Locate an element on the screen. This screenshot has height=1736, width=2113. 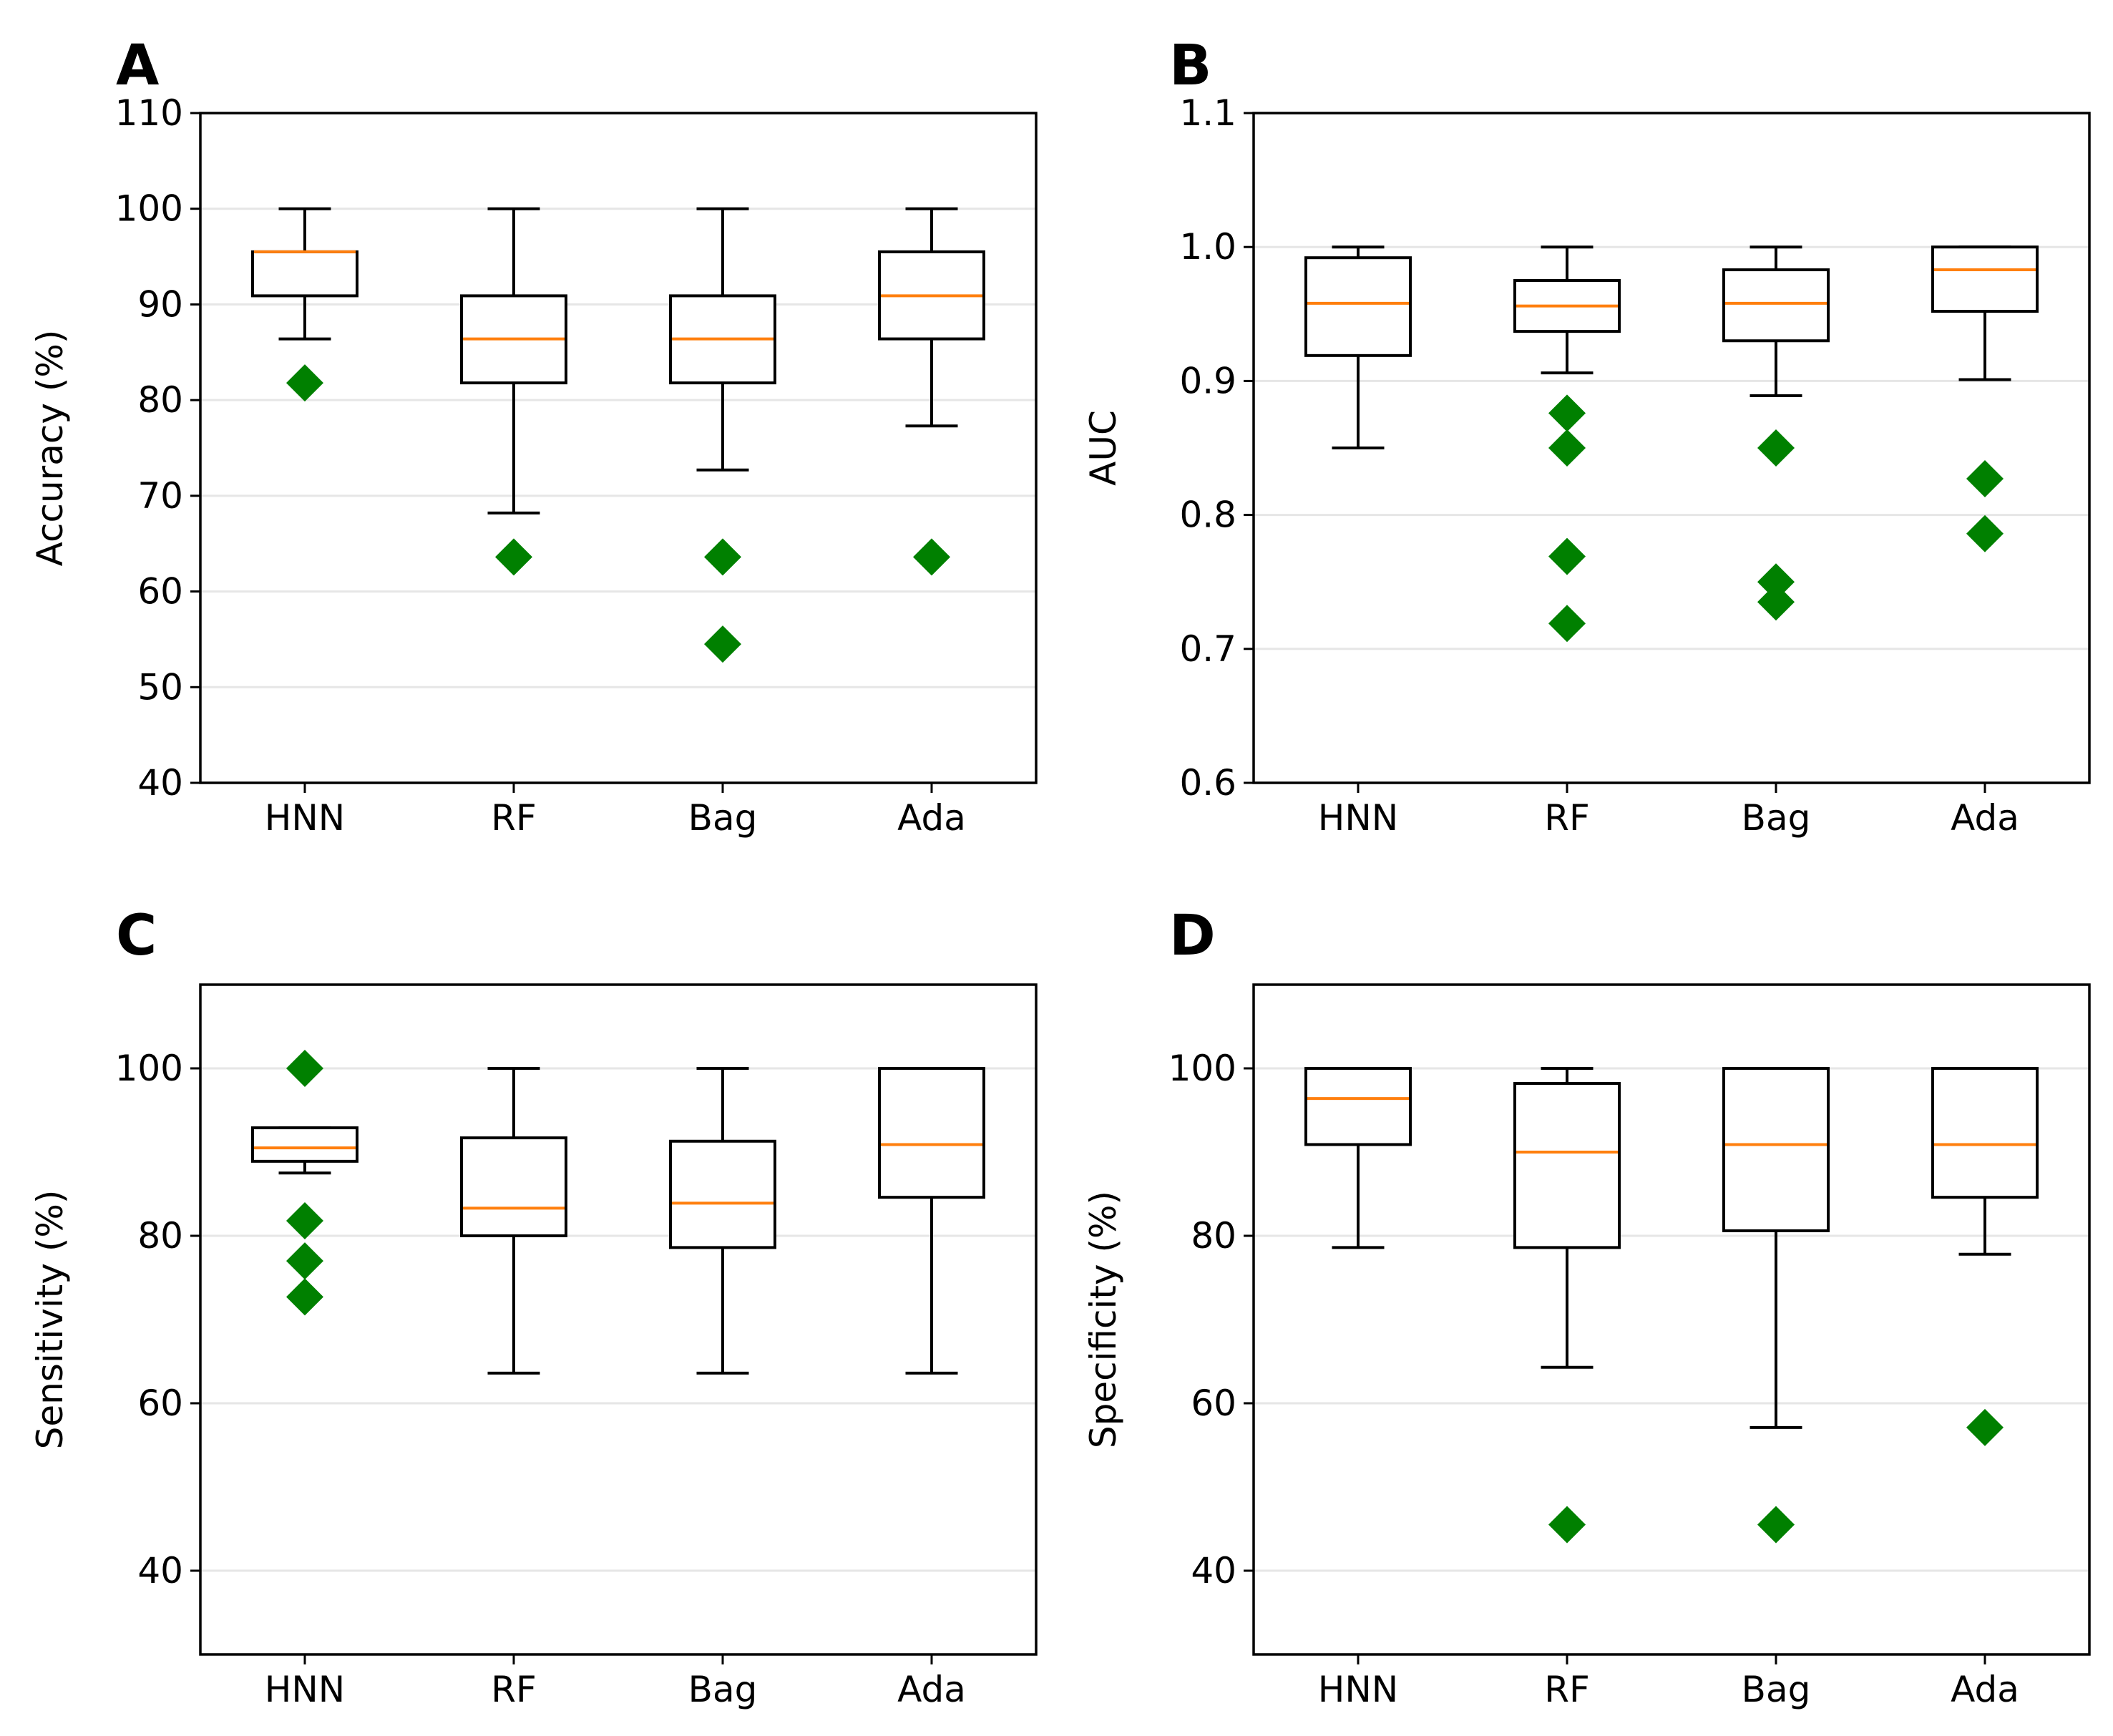
y-tick-label: 0.8 is located at coordinates (1207, 515).